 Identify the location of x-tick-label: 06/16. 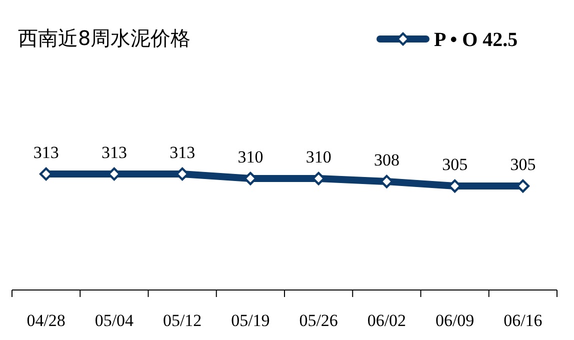
(523, 320).